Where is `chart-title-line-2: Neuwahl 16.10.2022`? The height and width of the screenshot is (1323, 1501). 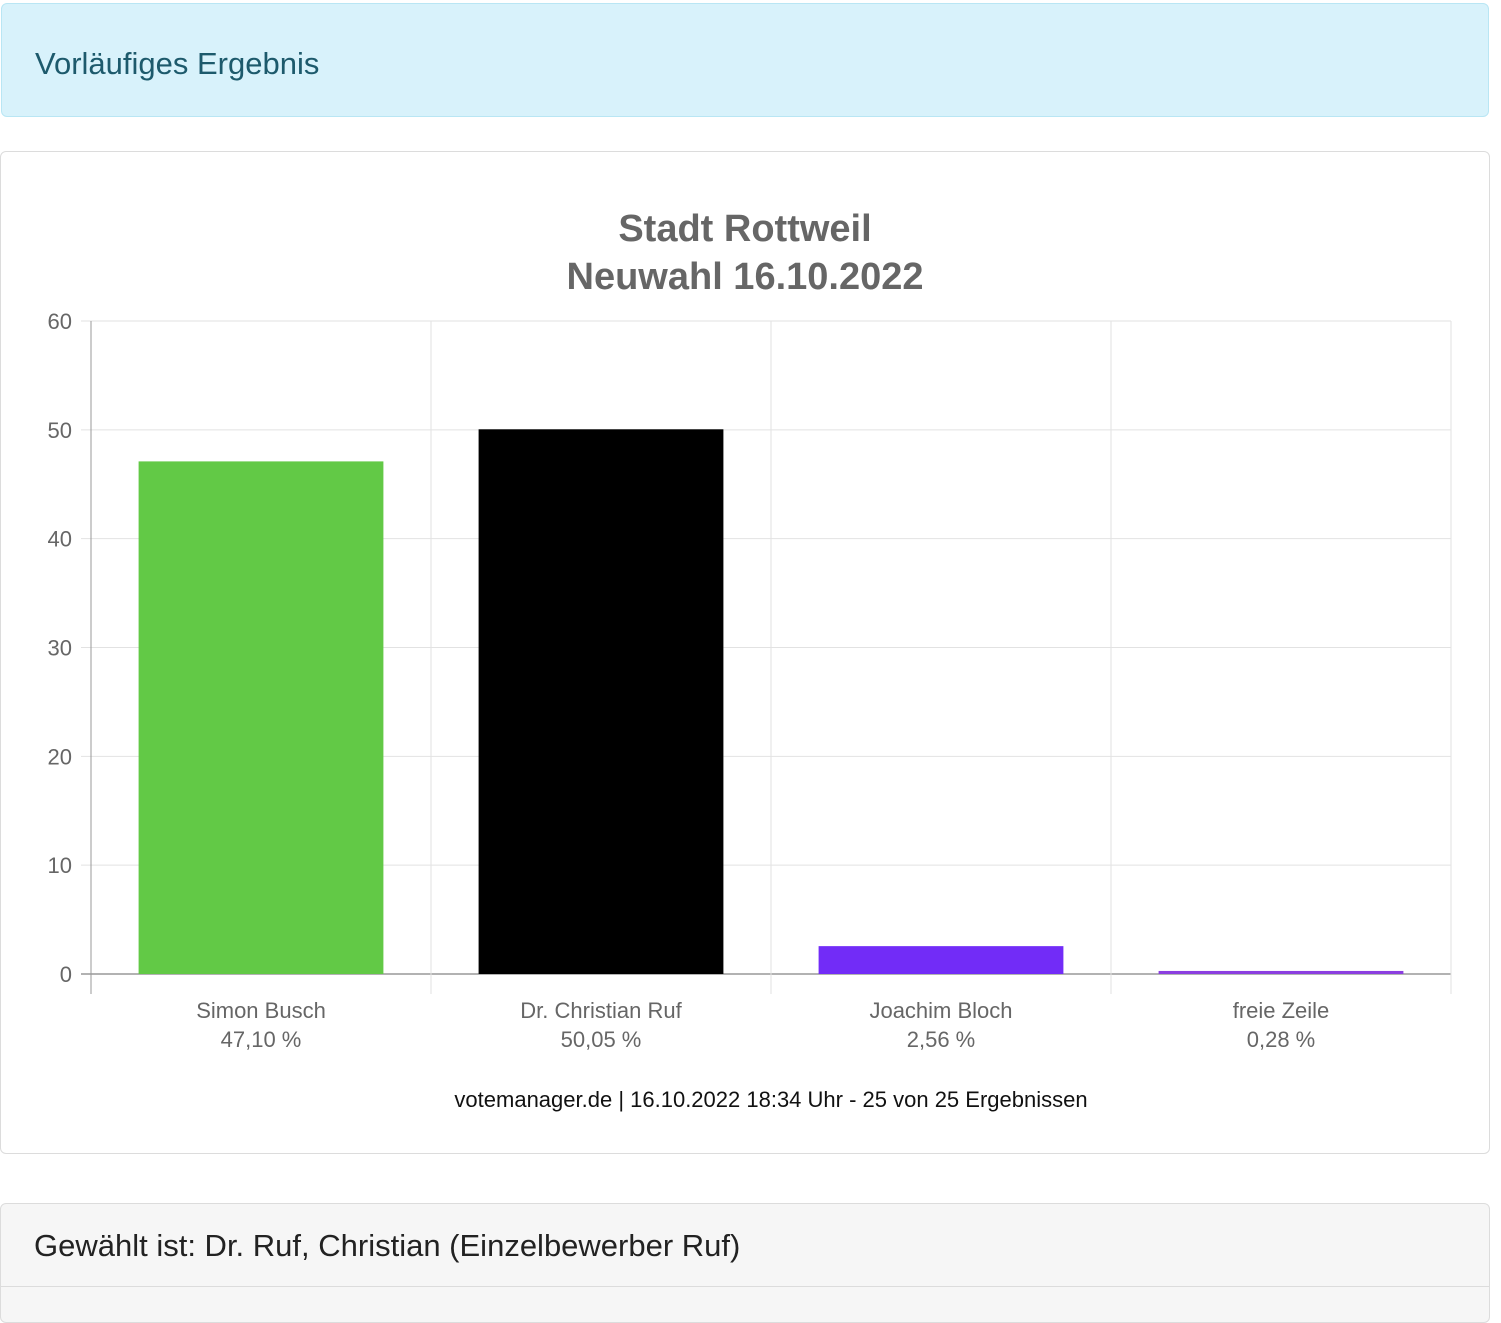
chart-title-line-2: Neuwahl 16.10.2022 is located at coordinates (745, 277).